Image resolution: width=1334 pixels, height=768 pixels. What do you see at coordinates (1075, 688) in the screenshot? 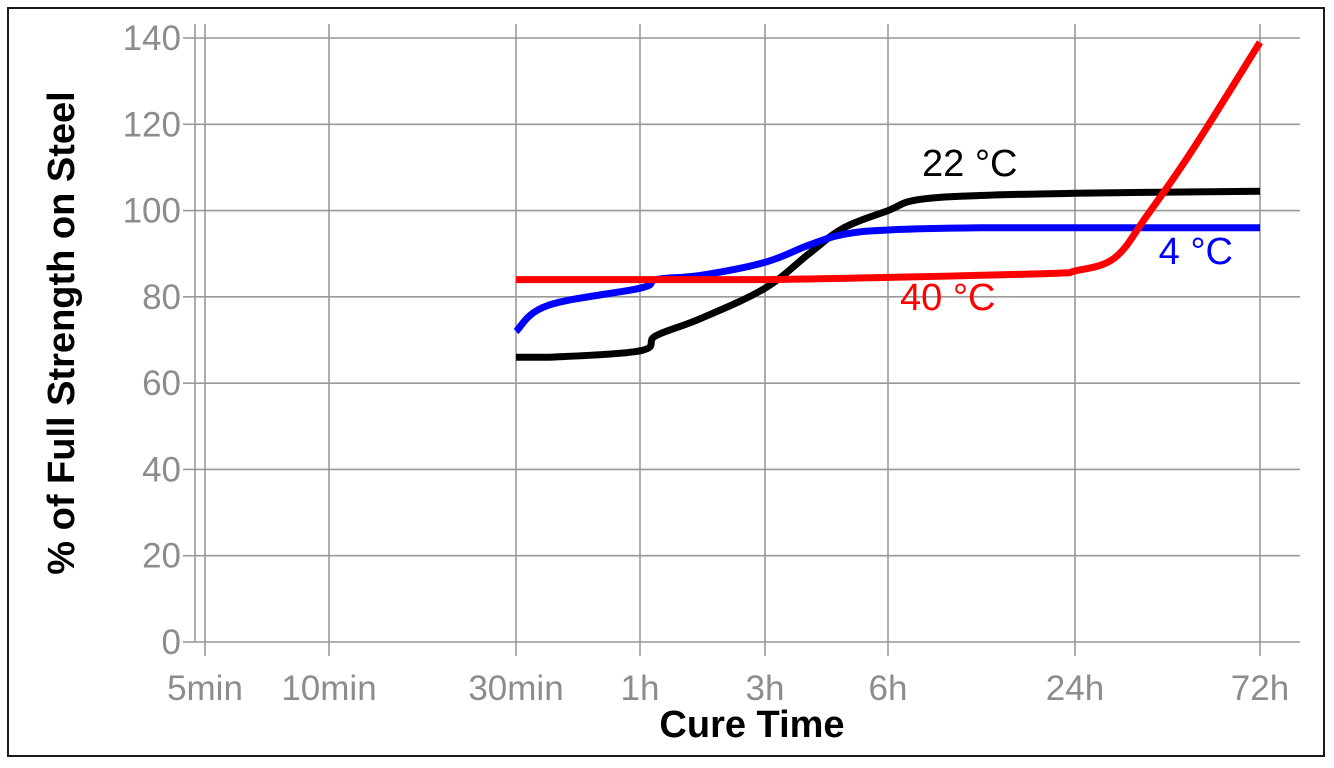
I see `x-tick-label: 24h` at bounding box center [1075, 688].